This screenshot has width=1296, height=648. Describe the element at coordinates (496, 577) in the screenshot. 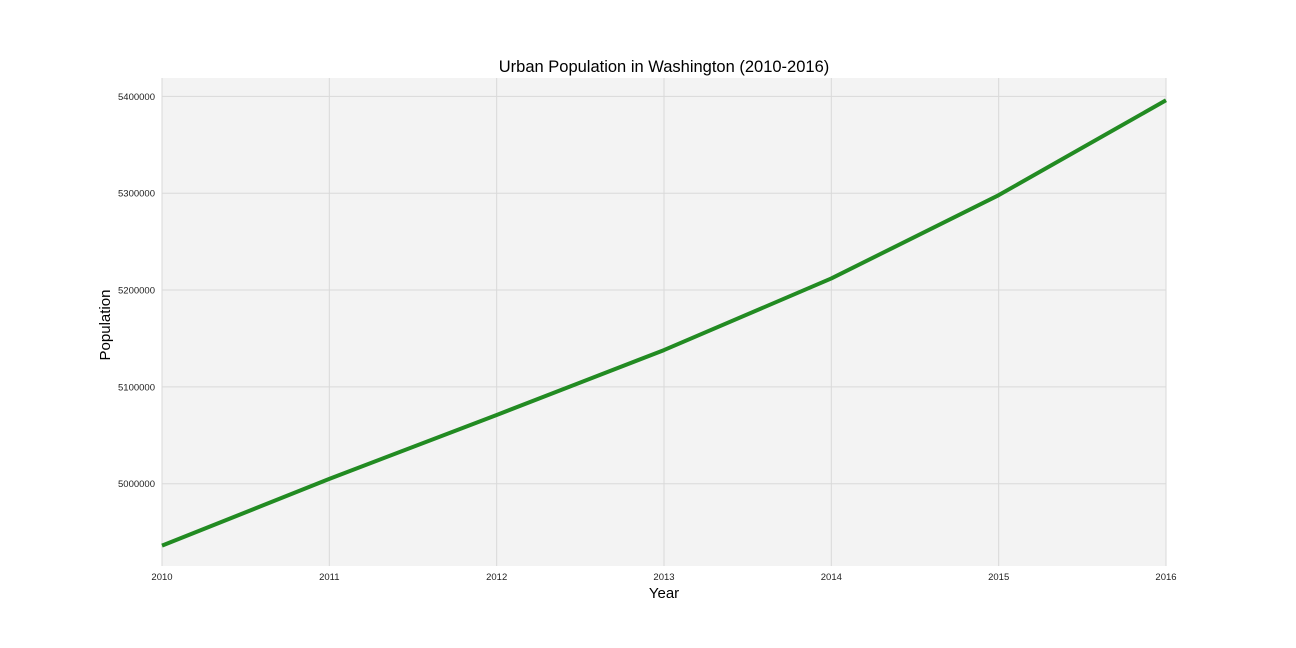

I see `x-tick-label: 2012` at that location.